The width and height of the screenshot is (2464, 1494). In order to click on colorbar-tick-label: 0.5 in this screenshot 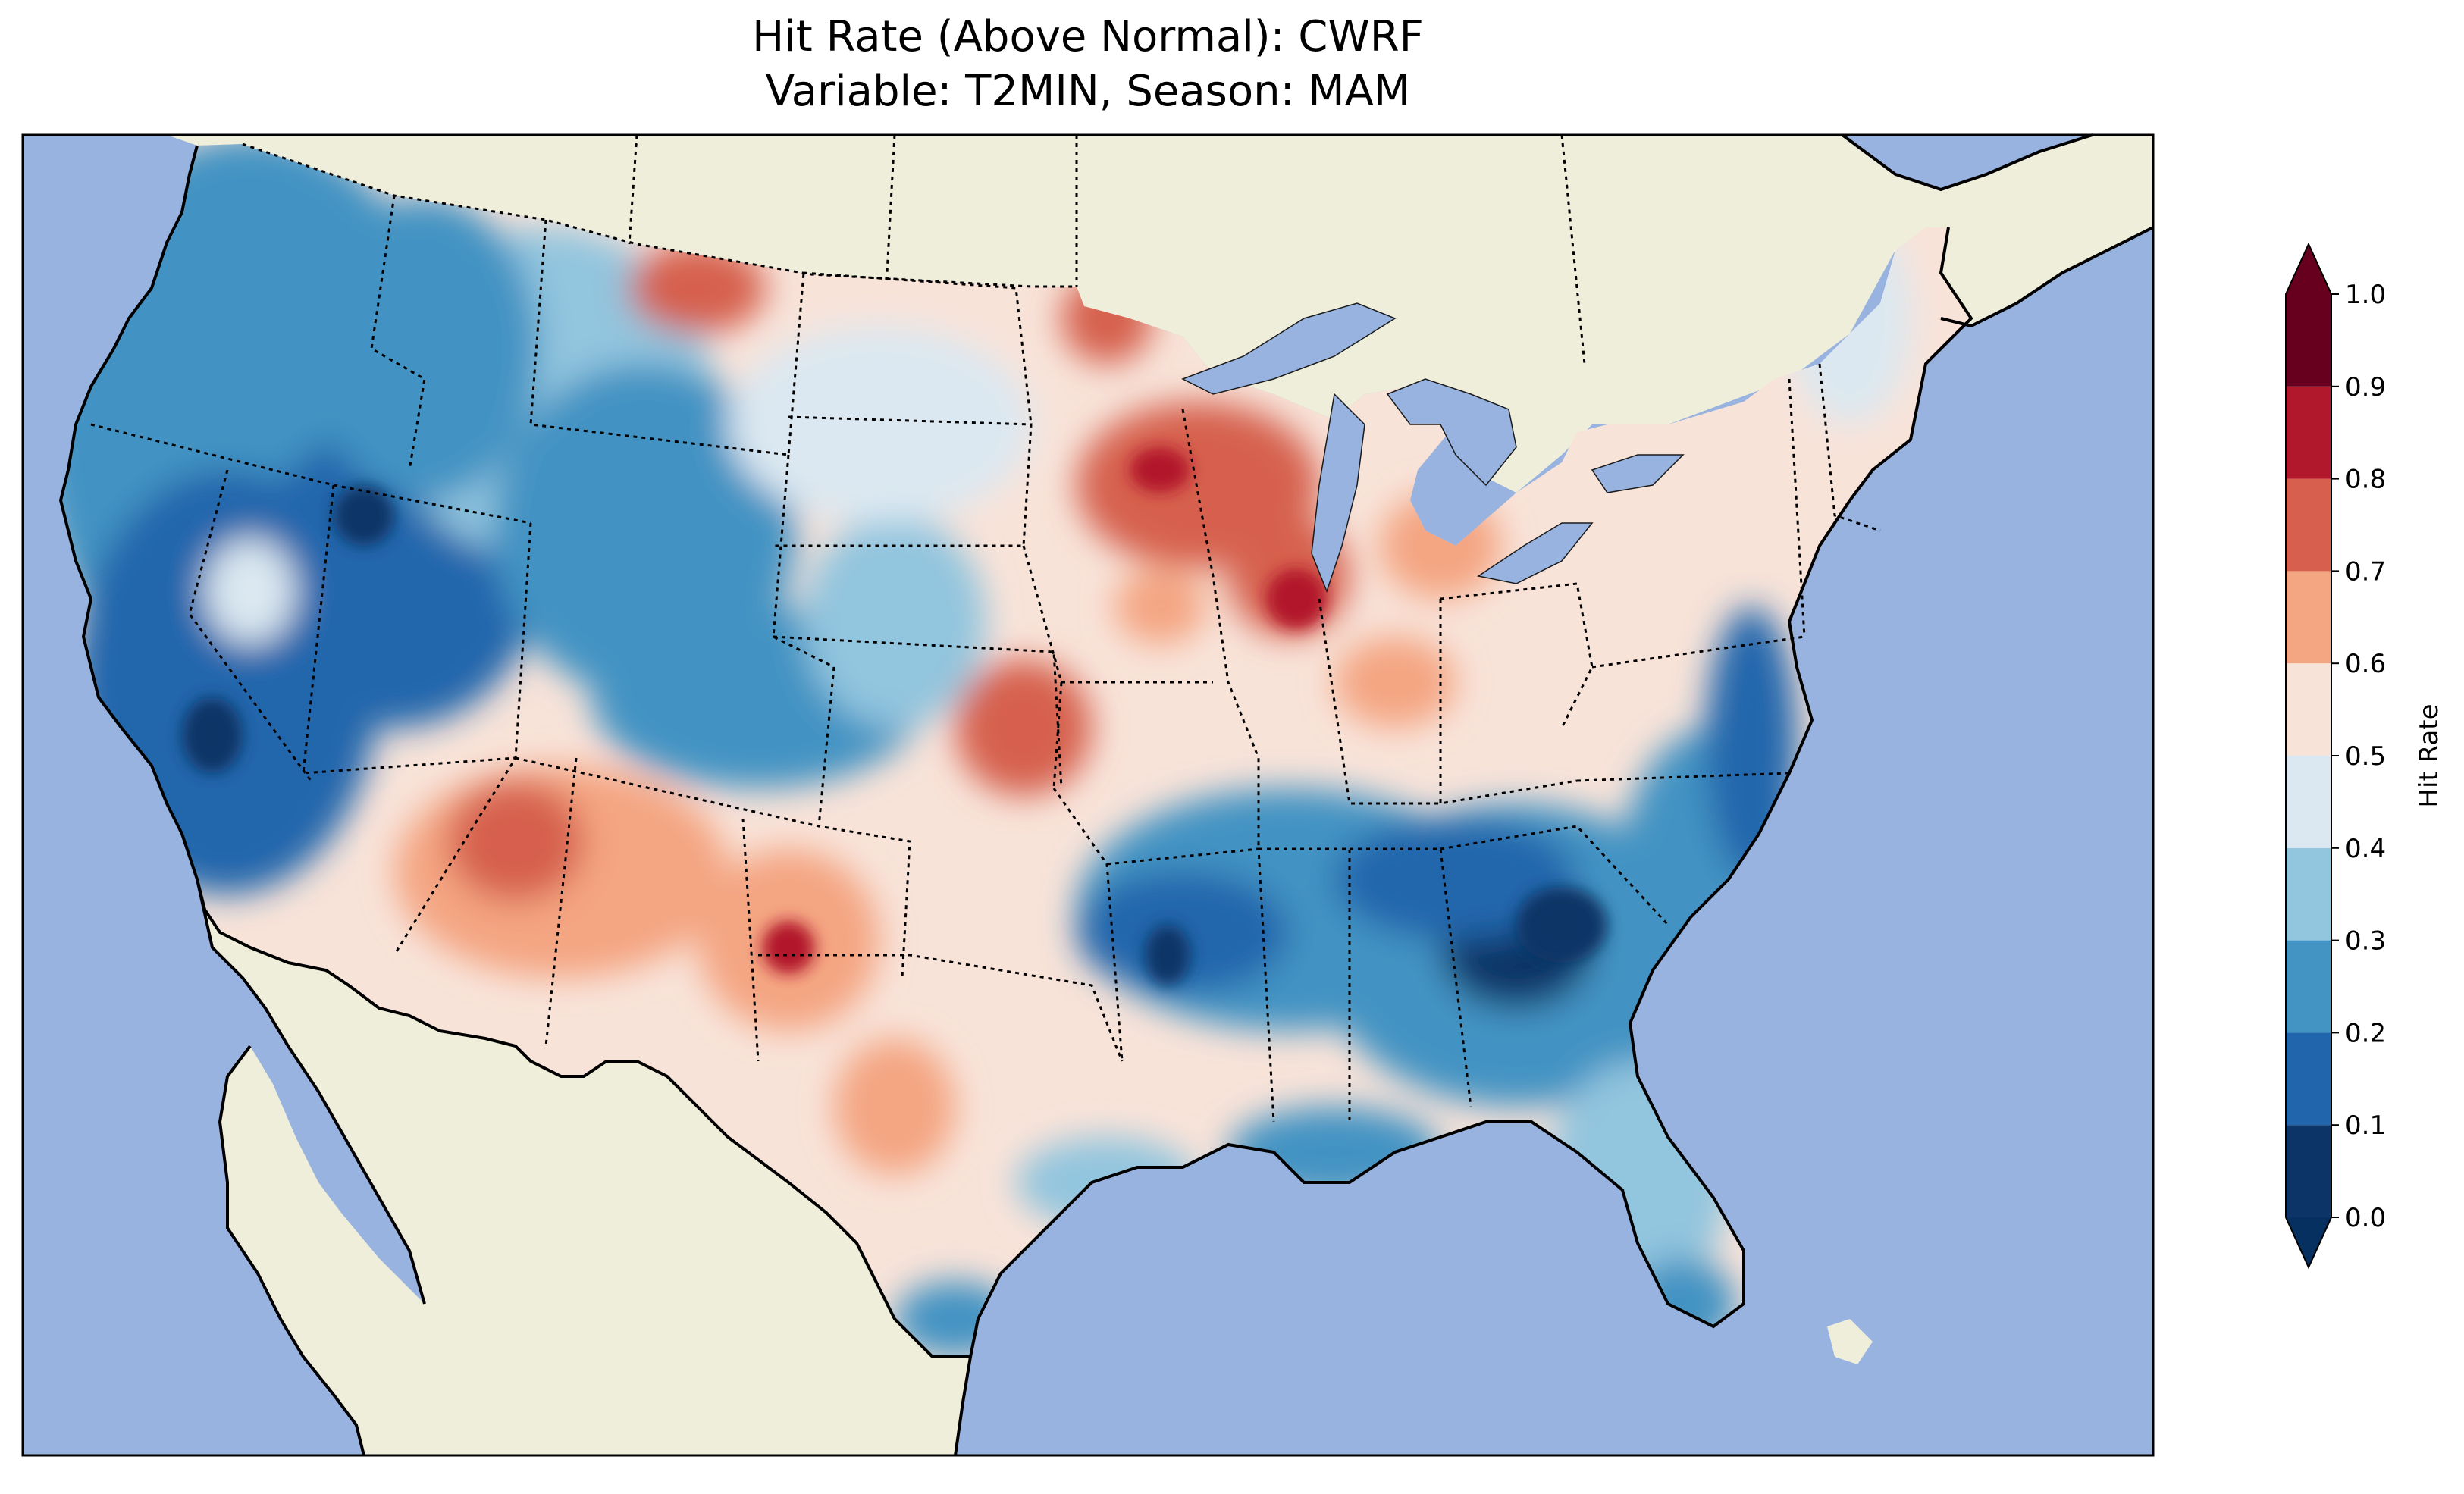, I will do `click(2365, 756)`.